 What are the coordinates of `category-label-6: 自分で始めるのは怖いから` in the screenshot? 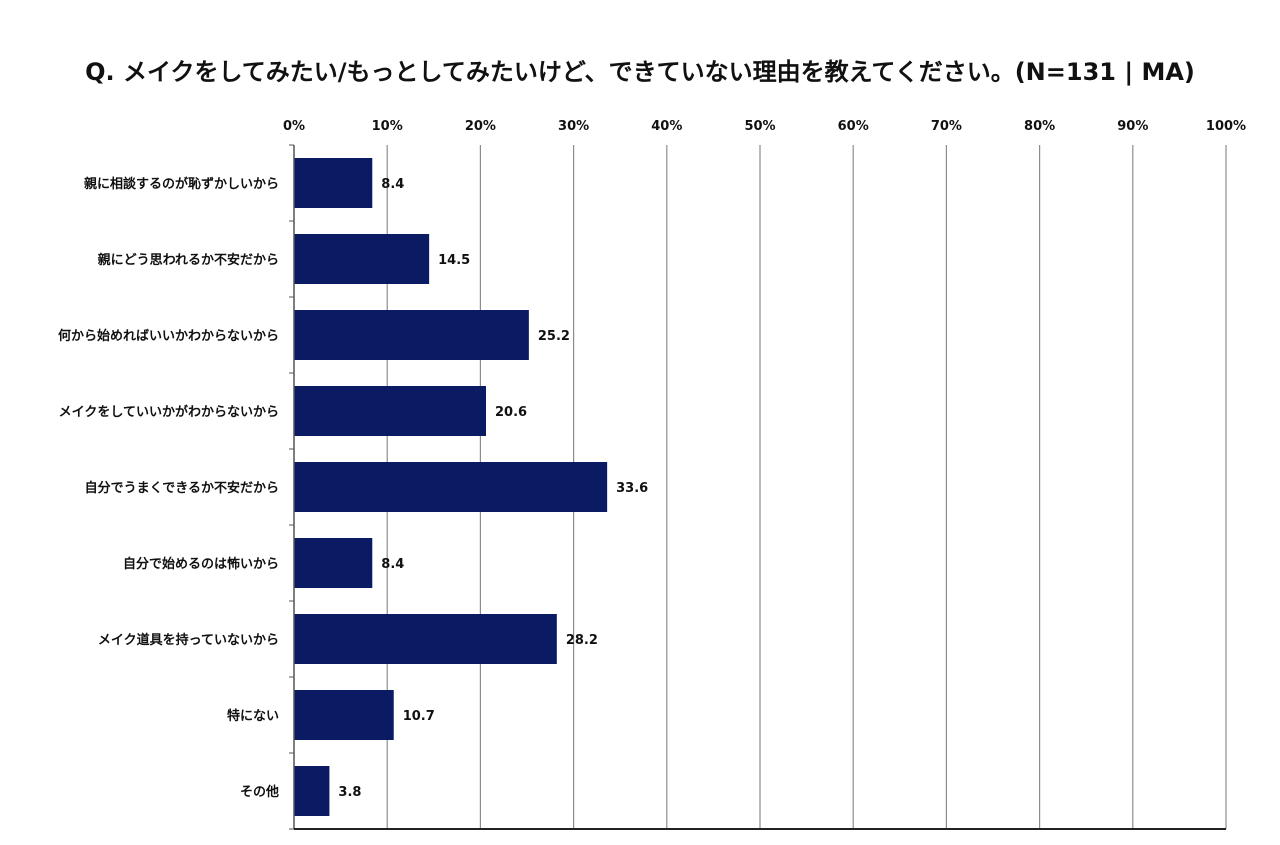 It's located at (201, 564).